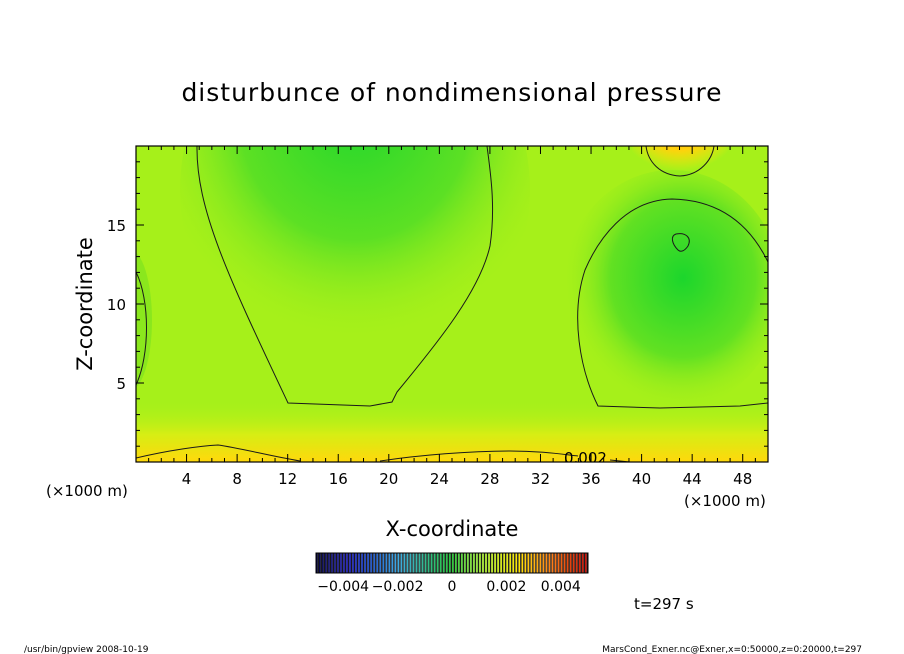  What do you see at coordinates (345, 276) in the screenshot?
I see `contour-low-upper` at bounding box center [345, 276].